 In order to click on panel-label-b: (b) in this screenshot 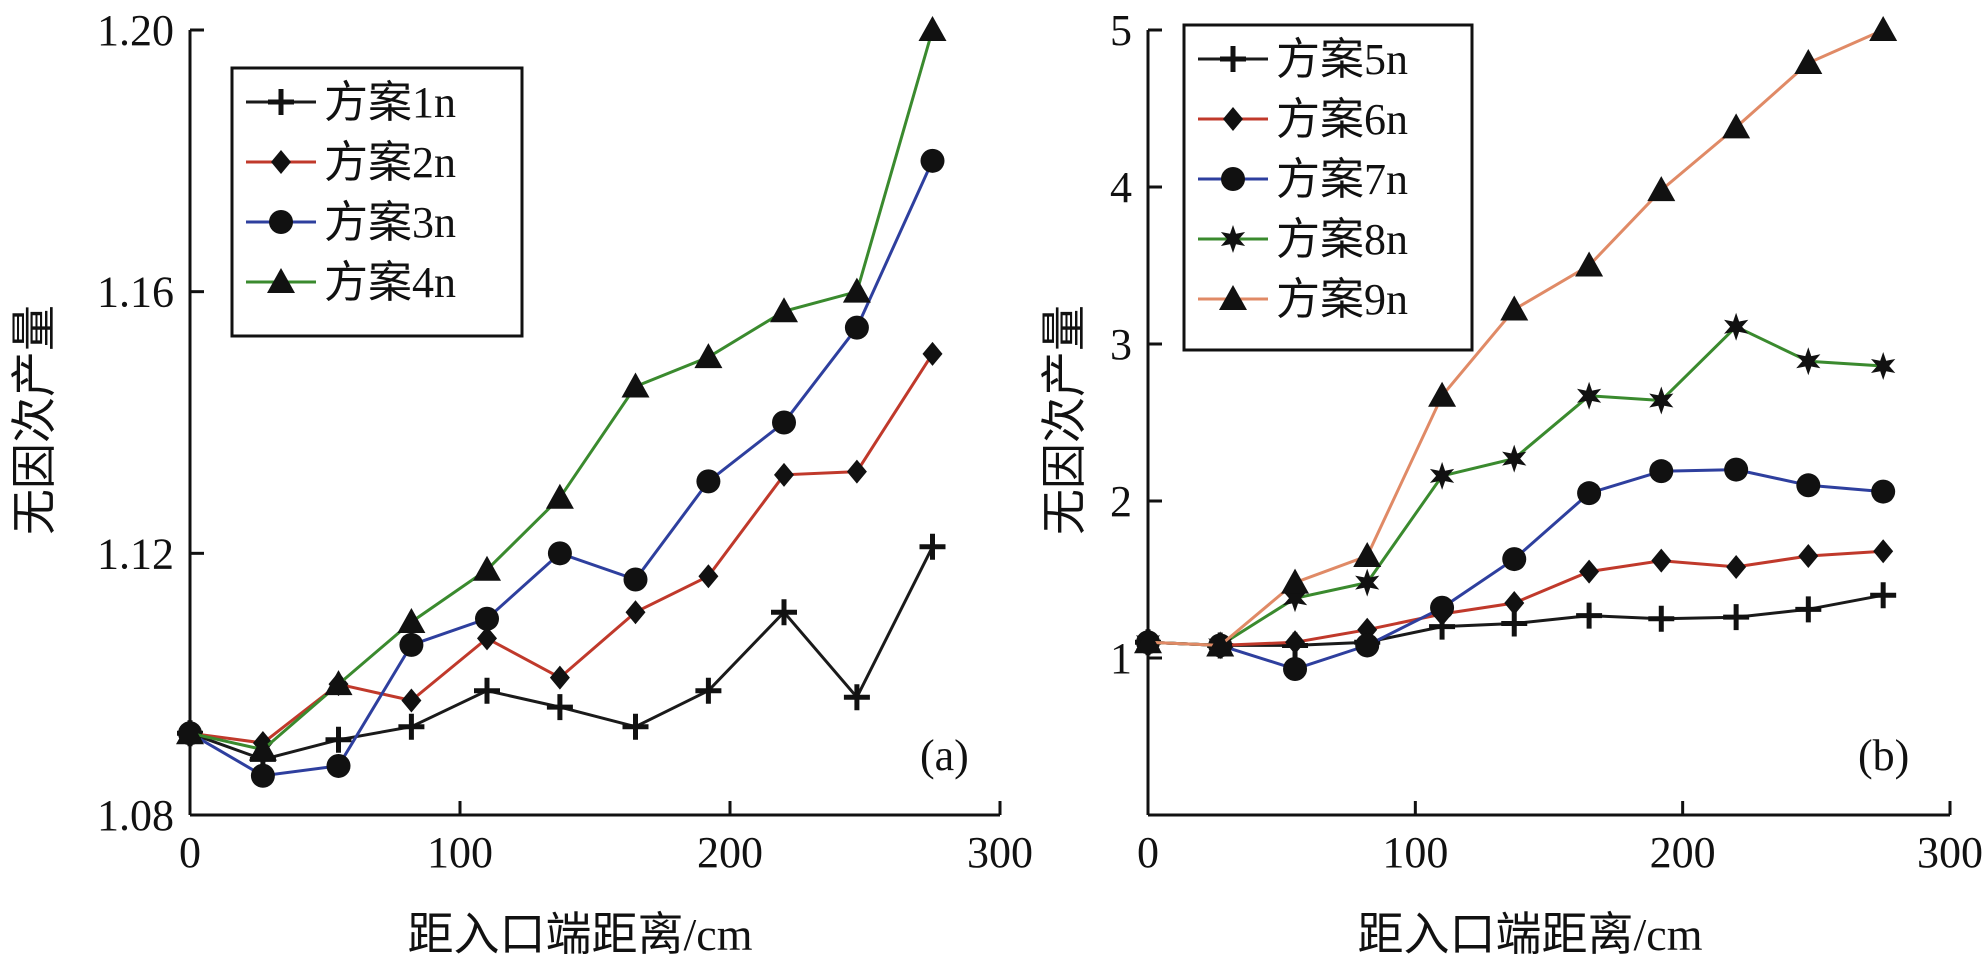, I will do `click(1883, 755)`.